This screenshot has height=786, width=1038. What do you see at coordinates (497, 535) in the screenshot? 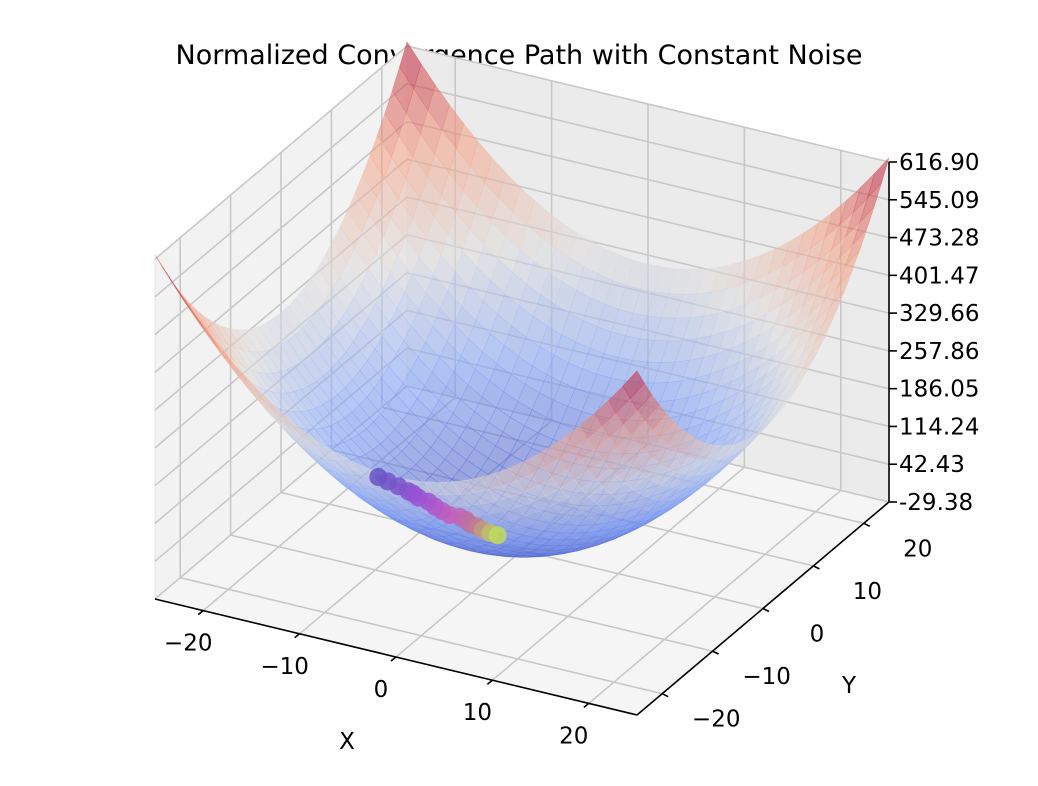
I see `path-point` at bounding box center [497, 535].